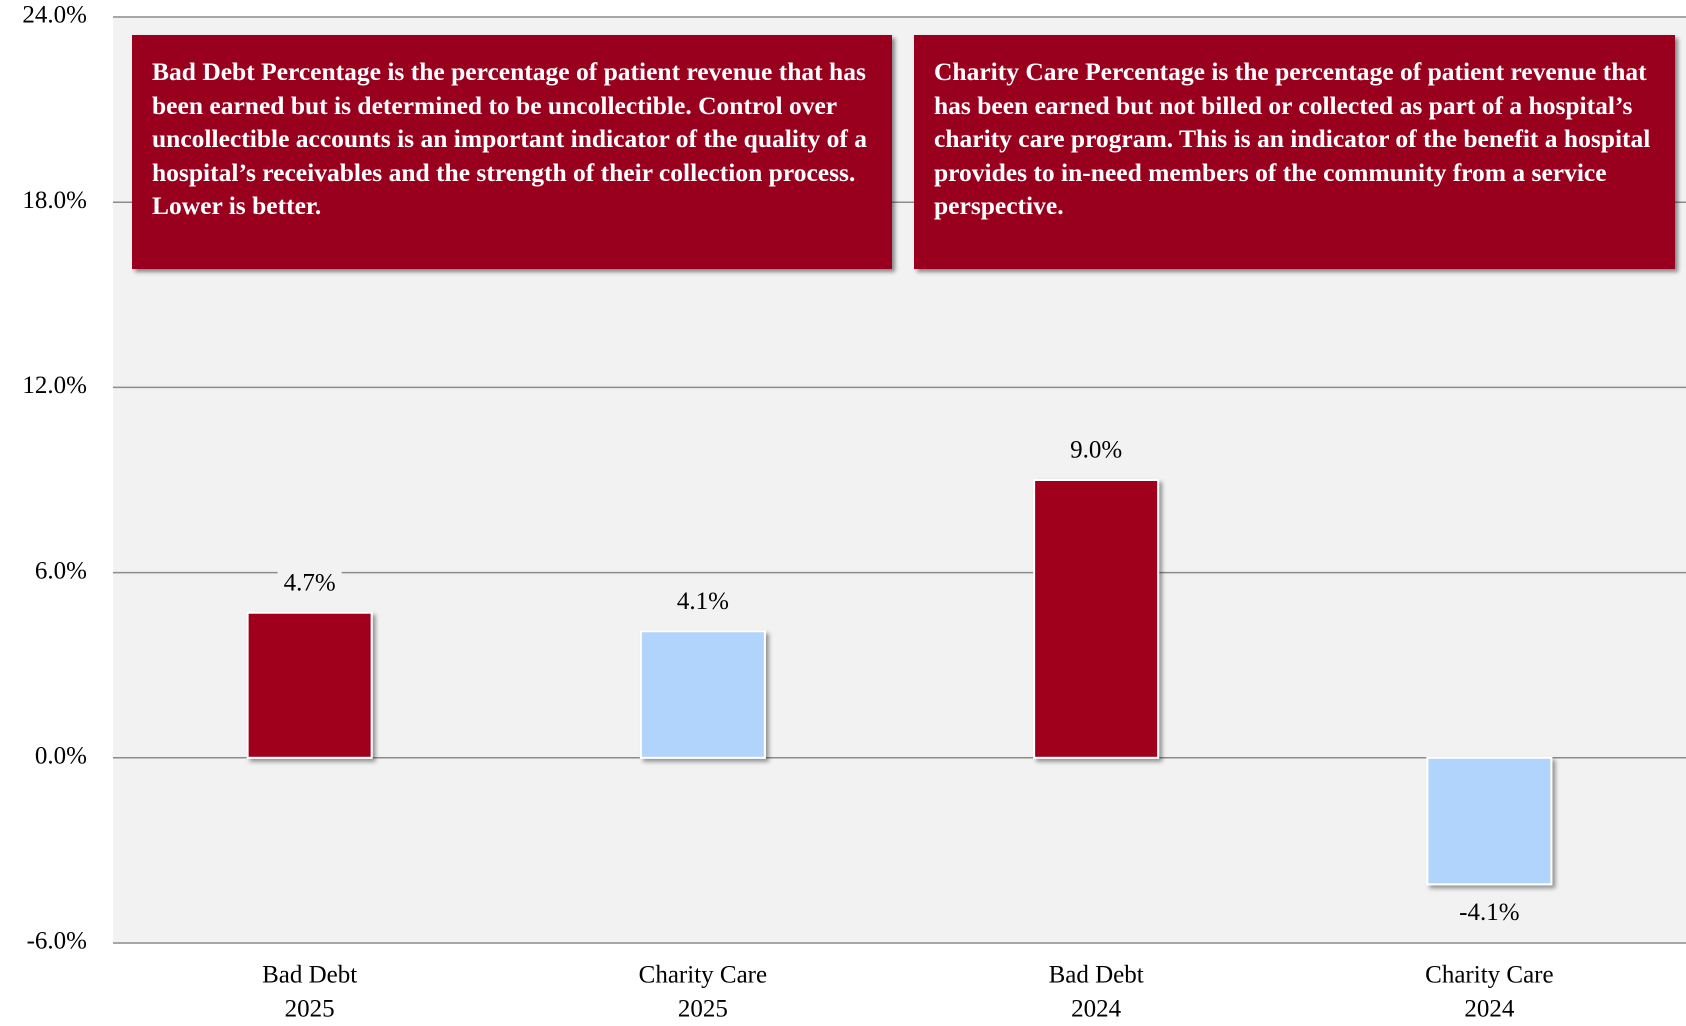 This screenshot has height=1026, width=1686. Describe the element at coordinates (61, 756) in the screenshot. I see `y-tick-label: 0.0%` at that location.